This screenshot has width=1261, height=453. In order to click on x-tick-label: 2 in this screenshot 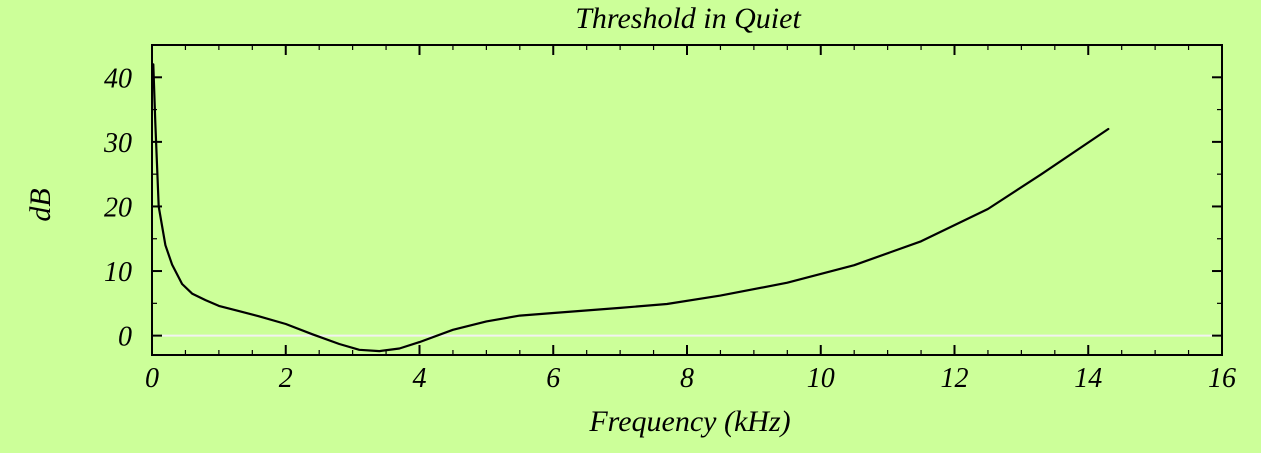, I will do `click(286, 378)`.